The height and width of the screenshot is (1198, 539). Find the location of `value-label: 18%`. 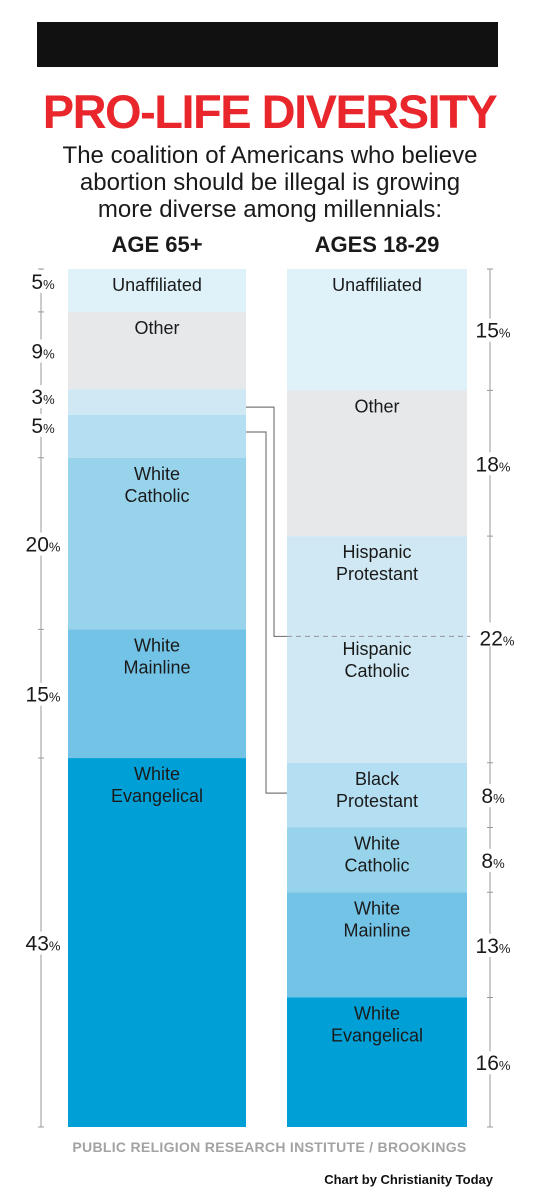

value-label: 18% is located at coordinates (493, 464).